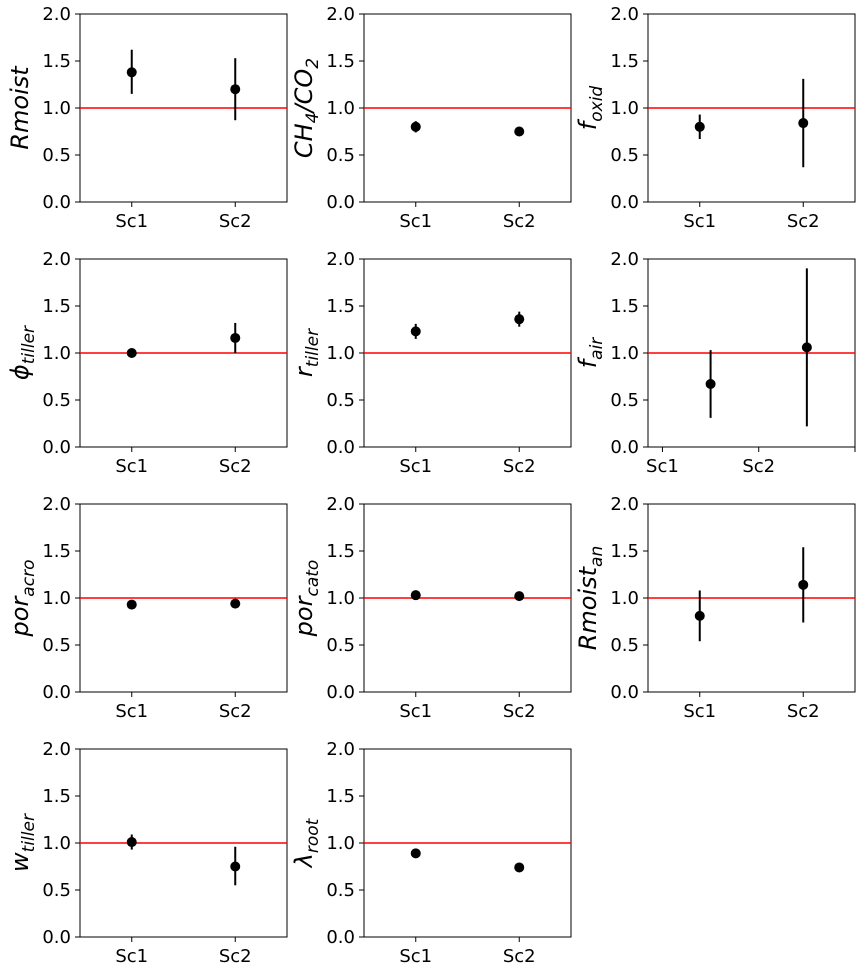  Describe the element at coordinates (313, 63) in the screenshot. I see `ylabel-subscript-2: 2` at that location.